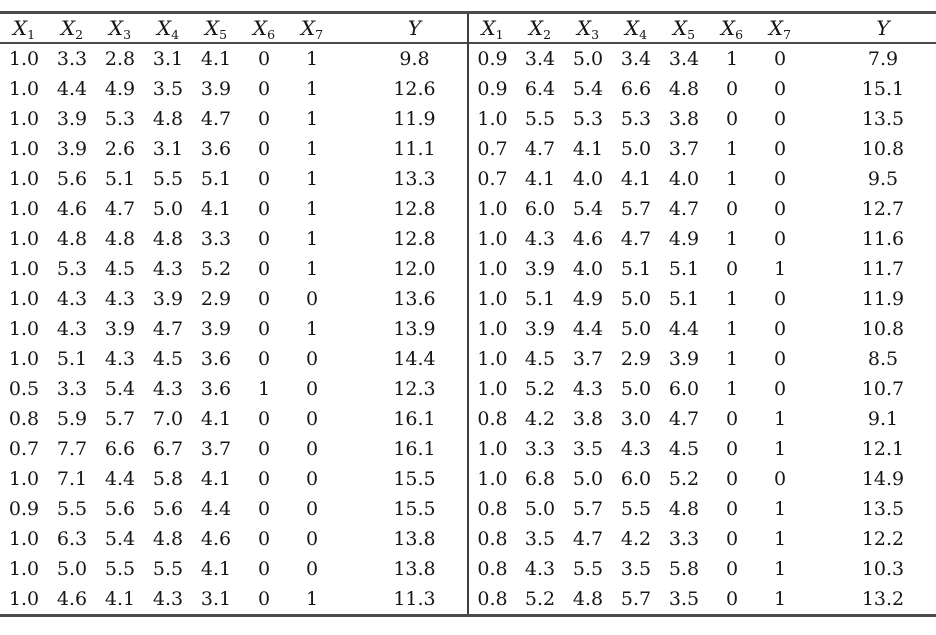  What do you see at coordinates (588, 419) in the screenshot?
I see `table-cell-right: 3.8` at bounding box center [588, 419].